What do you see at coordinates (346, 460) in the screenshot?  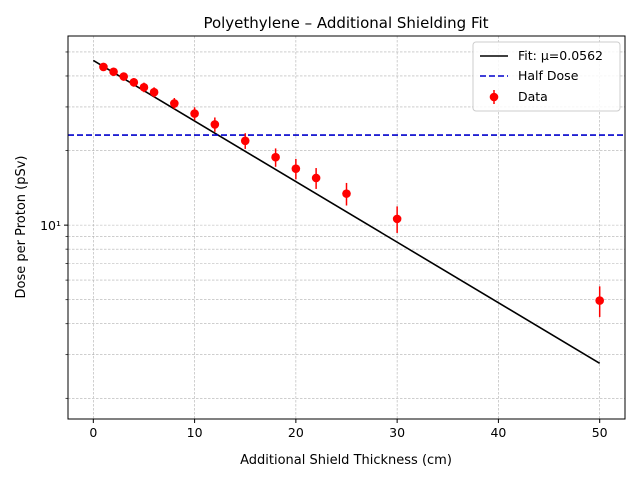 I see `x-axis-label: Additional Shield Thickness (cm)` at bounding box center [346, 460].